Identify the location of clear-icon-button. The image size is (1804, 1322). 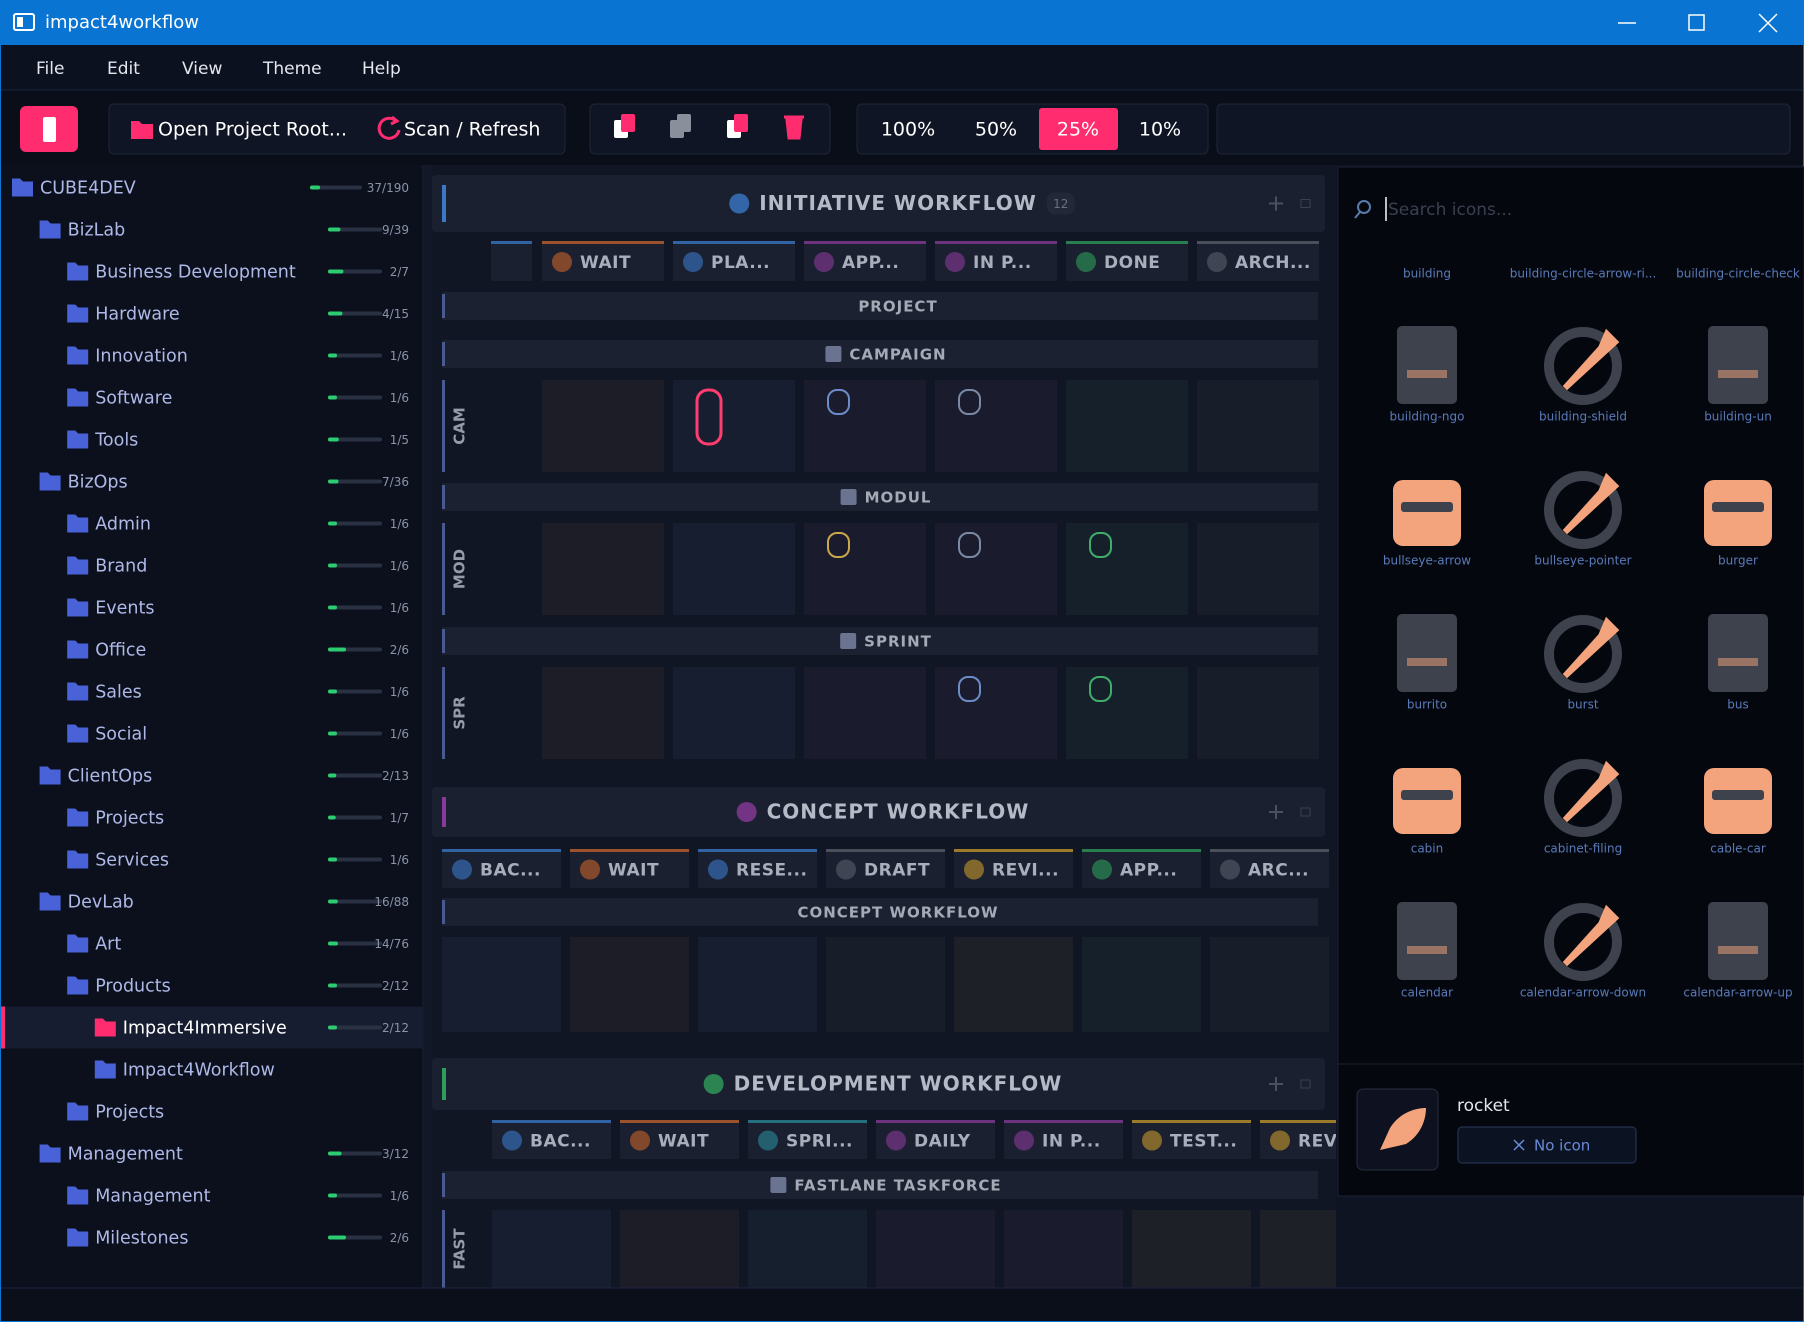
(1547, 1145).